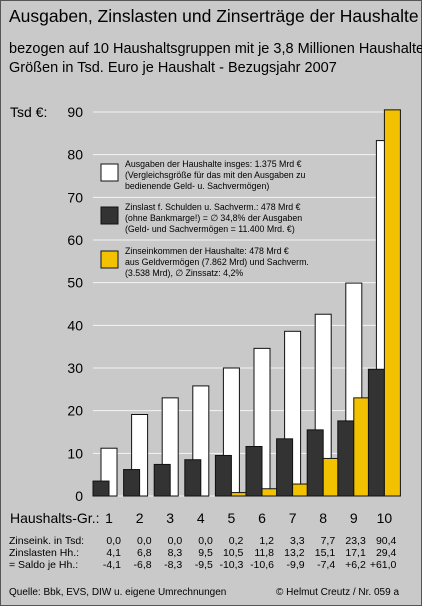  Describe the element at coordinates (75, 325) in the screenshot. I see `y-tick-label-4: 40` at that location.